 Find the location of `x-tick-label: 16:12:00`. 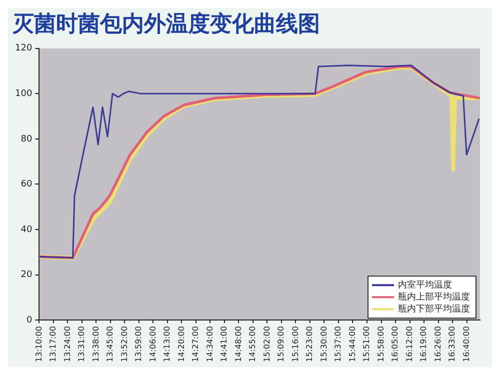

x-tick-label: 16:12:00 is located at coordinates (409, 344).